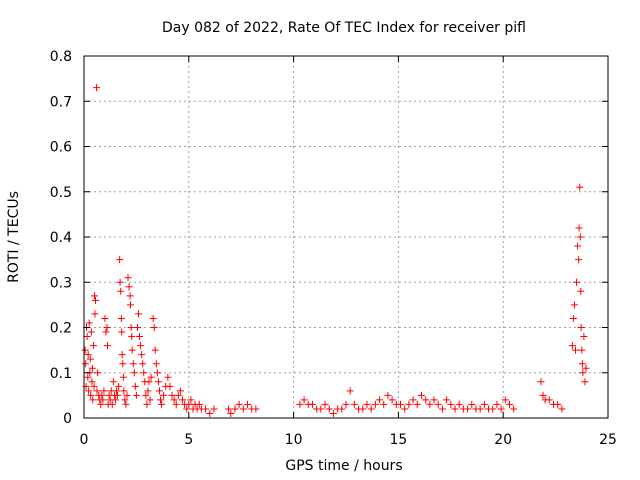 The width and height of the screenshot is (640, 480). What do you see at coordinates (61, 148) in the screenshot?
I see `y-tick-label: 0.6` at bounding box center [61, 148].